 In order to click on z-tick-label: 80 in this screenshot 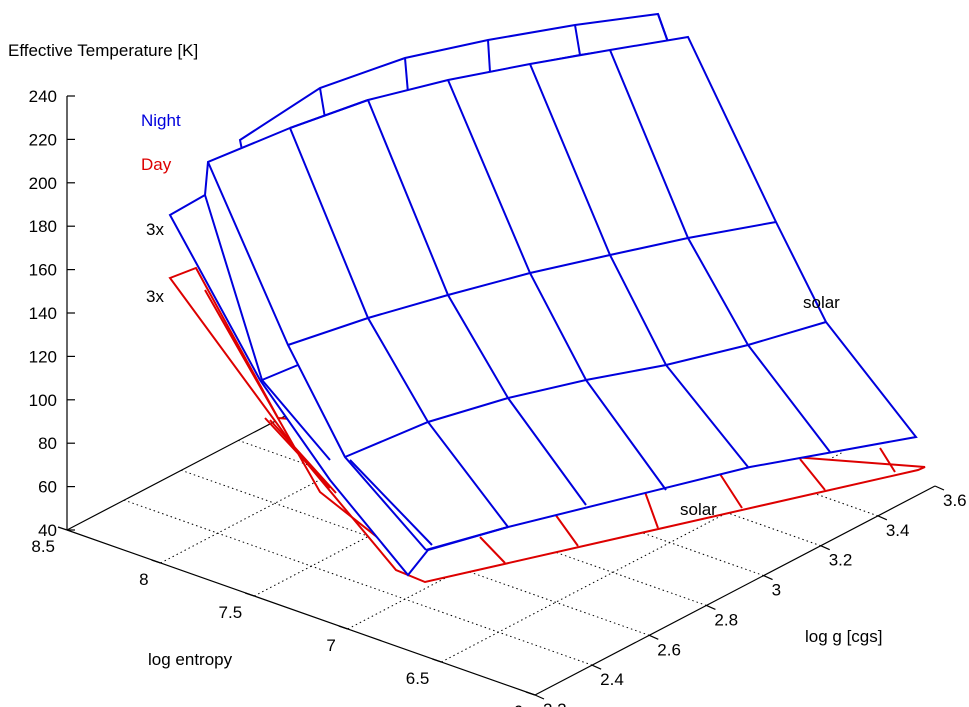, I will do `click(47, 443)`.